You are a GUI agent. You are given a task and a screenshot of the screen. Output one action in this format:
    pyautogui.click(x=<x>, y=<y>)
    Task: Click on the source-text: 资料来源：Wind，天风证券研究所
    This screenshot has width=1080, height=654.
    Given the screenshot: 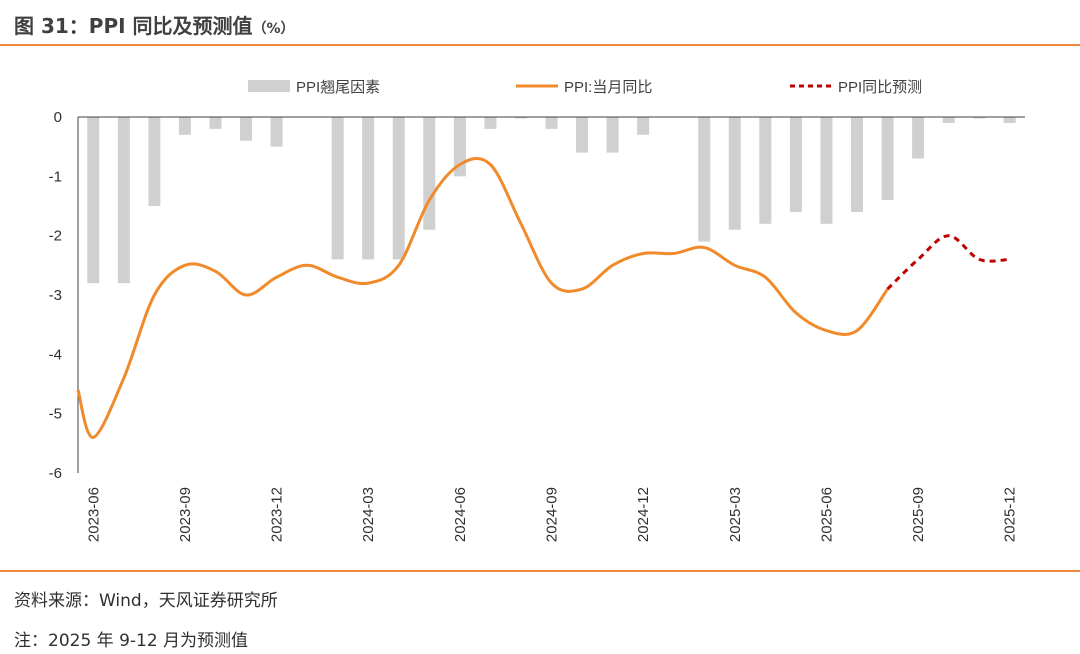 What is the action you would take?
    pyautogui.click(x=146, y=601)
    